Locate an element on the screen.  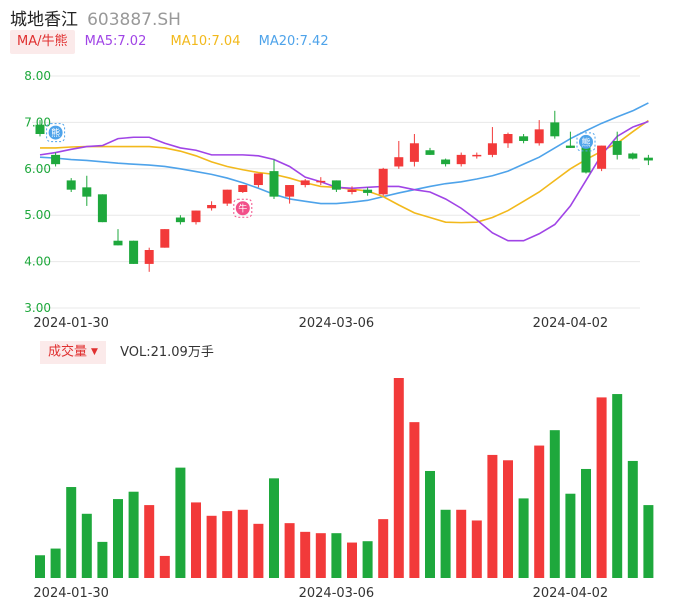
y-tick-label: 8.00 is located at coordinates (37, 76).